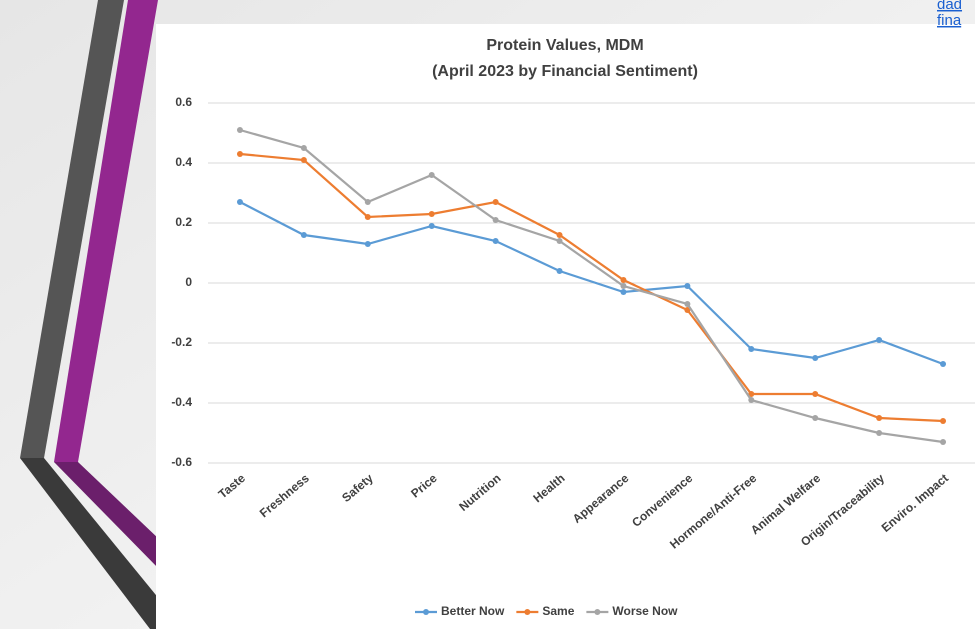  What do you see at coordinates (949, 6) in the screenshot?
I see `link-text: dad` at bounding box center [949, 6].